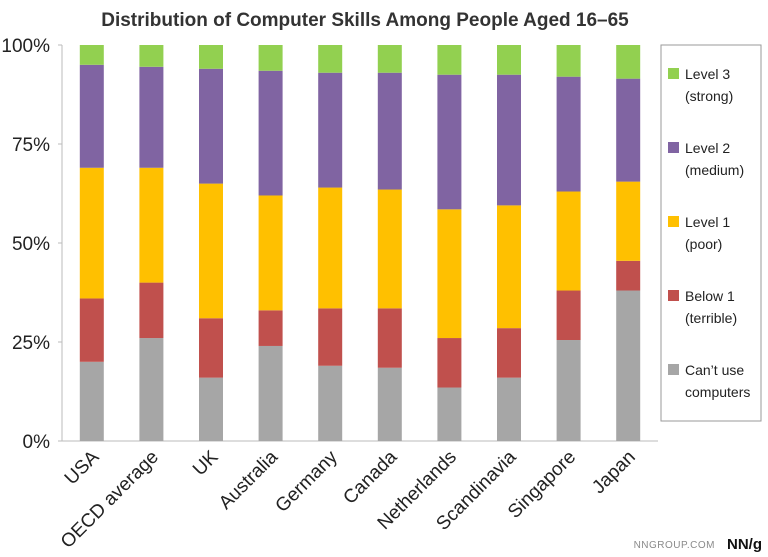 The height and width of the screenshot is (557, 768). I want to click on legend-sublabel: computers, so click(717, 392).